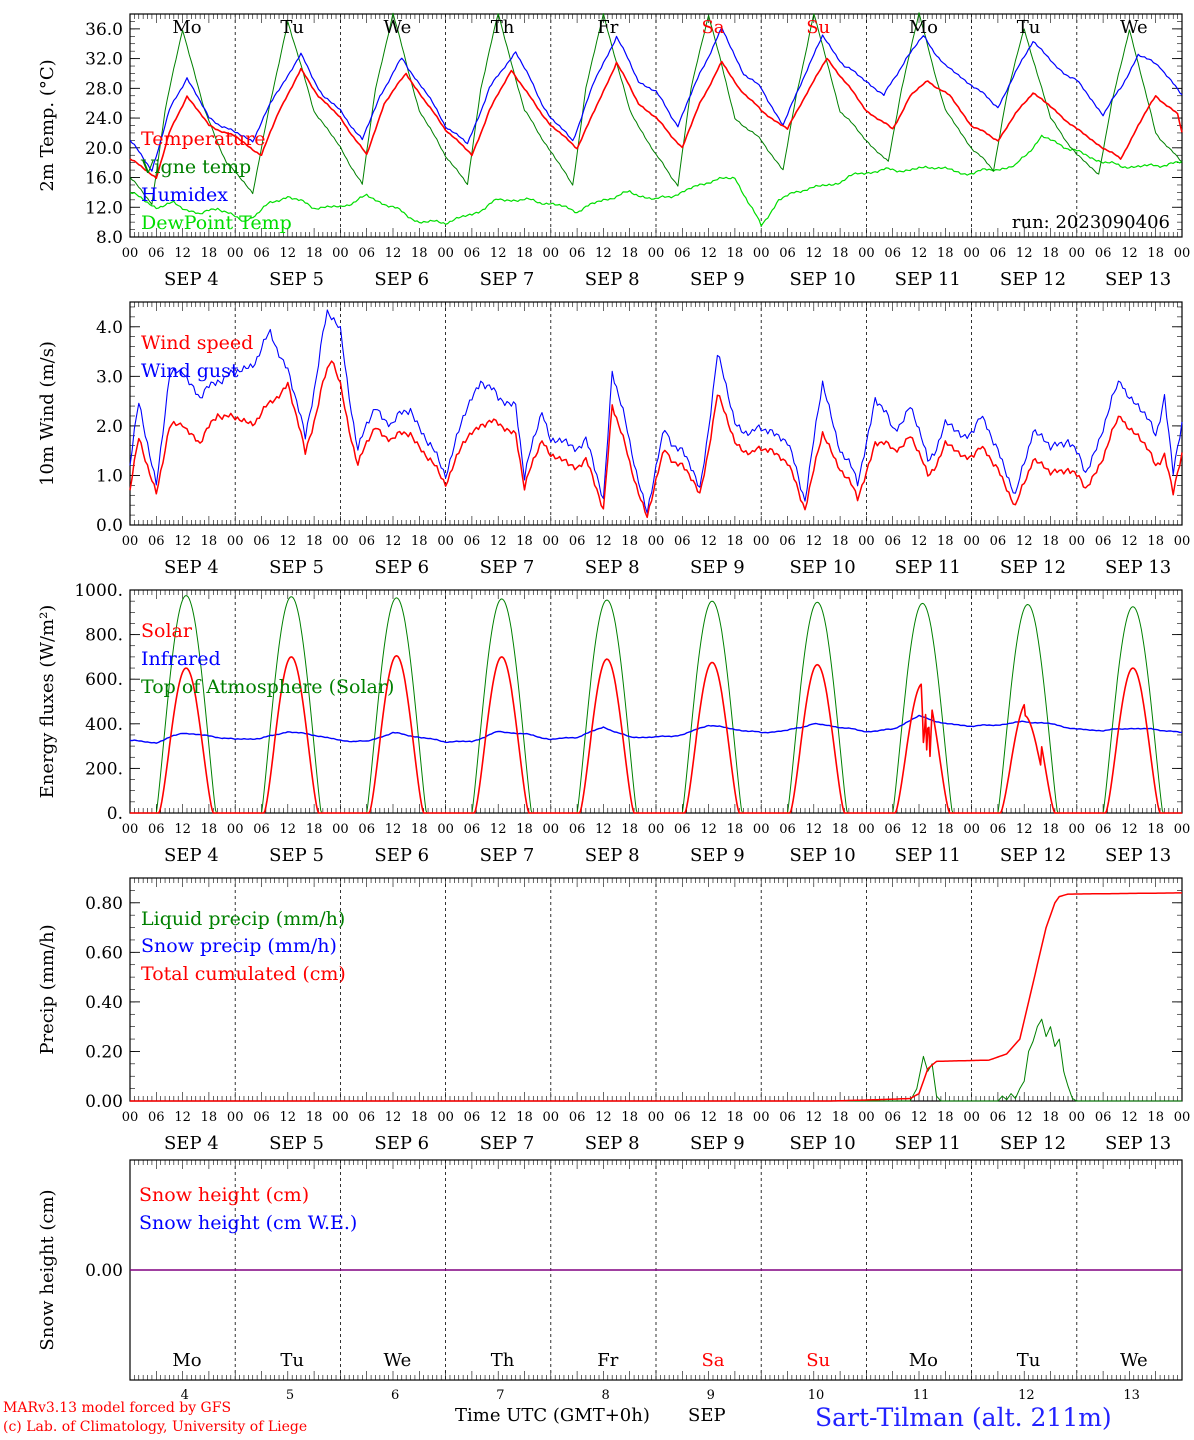  Describe the element at coordinates (47, 413) in the screenshot. I see `panel2-y-axis-label: 10m Wind (m/s)` at that location.